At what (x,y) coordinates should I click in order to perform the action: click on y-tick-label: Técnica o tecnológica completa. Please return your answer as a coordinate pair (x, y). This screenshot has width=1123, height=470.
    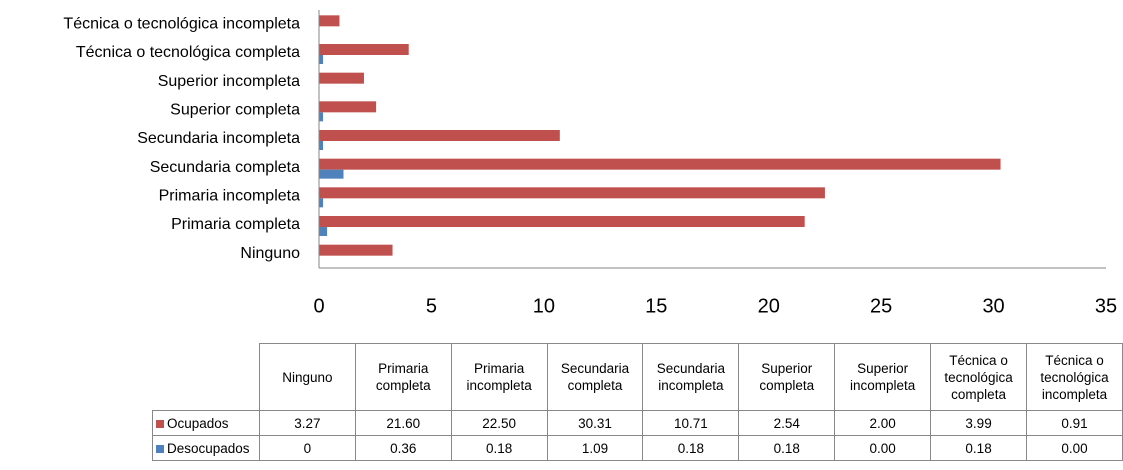
    Looking at the image, I should click on (188, 52).